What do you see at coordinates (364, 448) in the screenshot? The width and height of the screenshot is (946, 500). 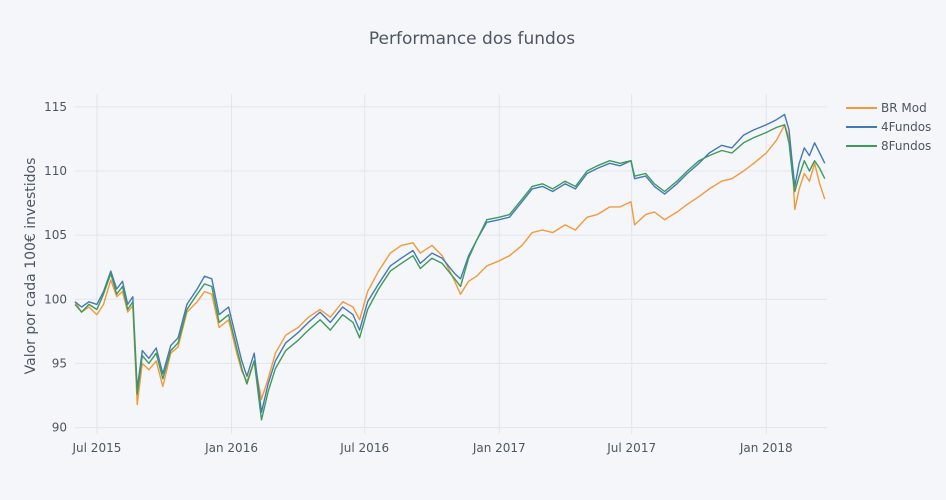 I see `x-tick-label: Jul 2016` at bounding box center [364, 448].